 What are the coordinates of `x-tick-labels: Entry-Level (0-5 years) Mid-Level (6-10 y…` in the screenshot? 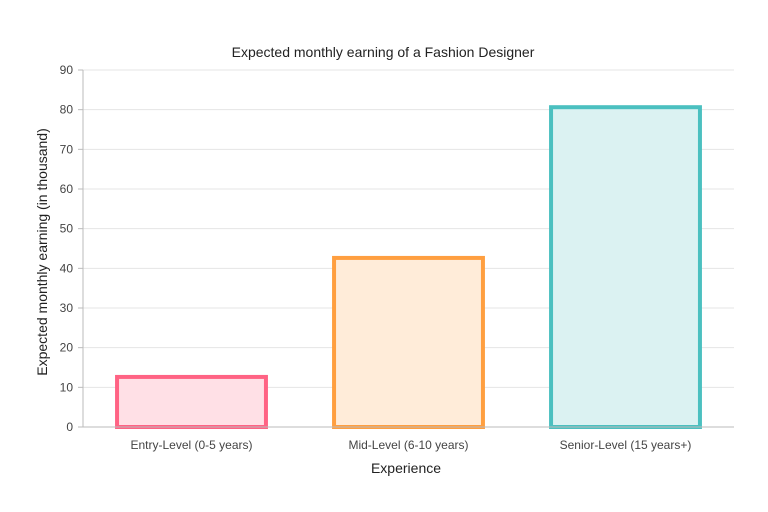 It's located at (410, 445).